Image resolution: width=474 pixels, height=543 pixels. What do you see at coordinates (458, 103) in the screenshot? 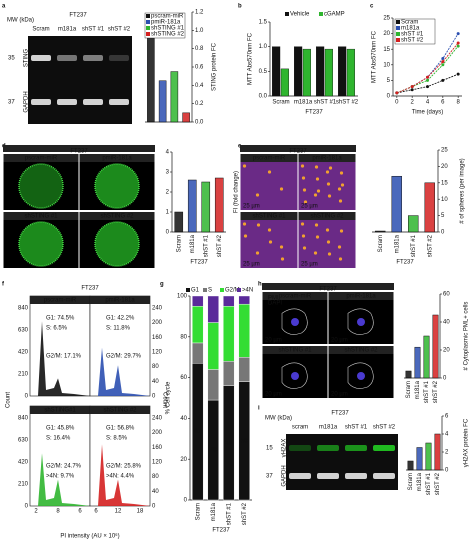
I see `x-tick-label: 8` at bounding box center [458, 103].